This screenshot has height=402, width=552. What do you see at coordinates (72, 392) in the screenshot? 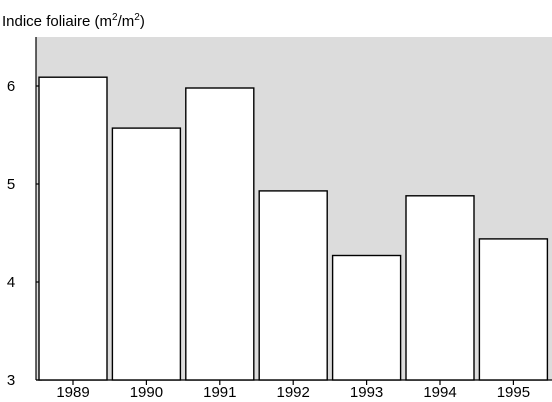
I see `x-tick-label-1989: 1989` at bounding box center [72, 392].